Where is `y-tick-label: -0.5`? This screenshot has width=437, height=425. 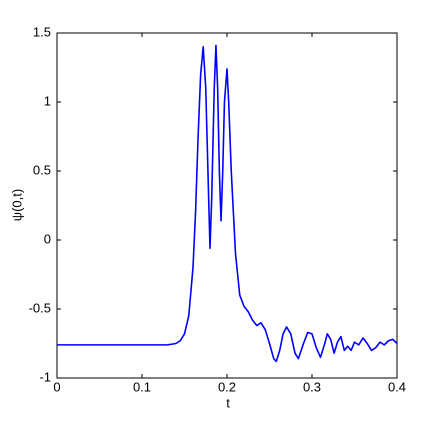
y-tick-label: -0.5 is located at coordinates (40, 307).